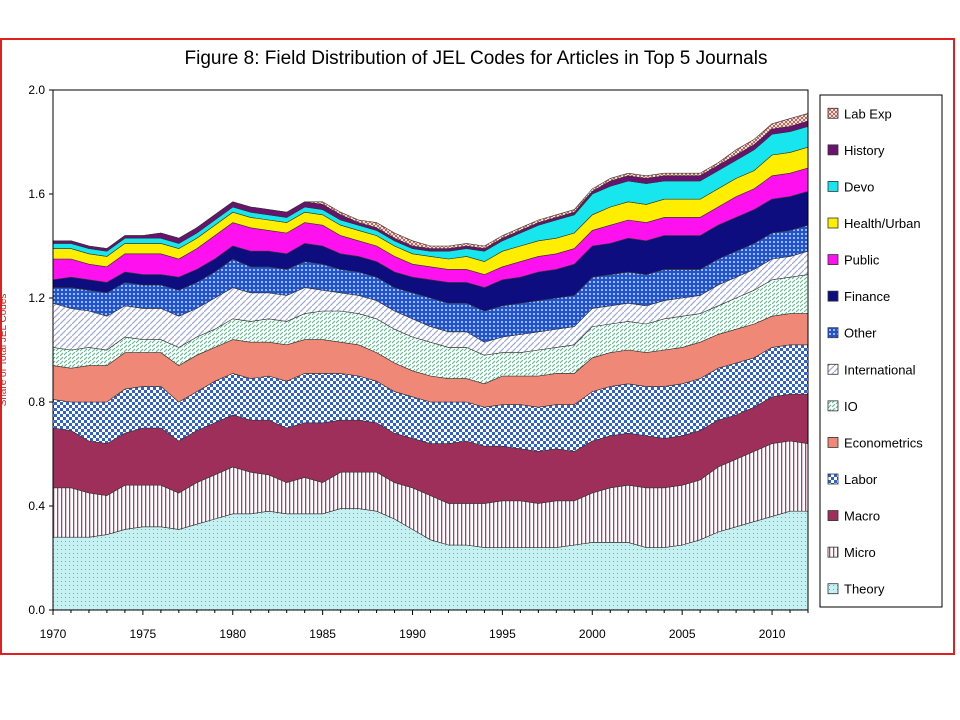 This screenshot has width=960, height=720. Describe the element at coordinates (833, 552) in the screenshot. I see `legend-swatch-micro` at that location.